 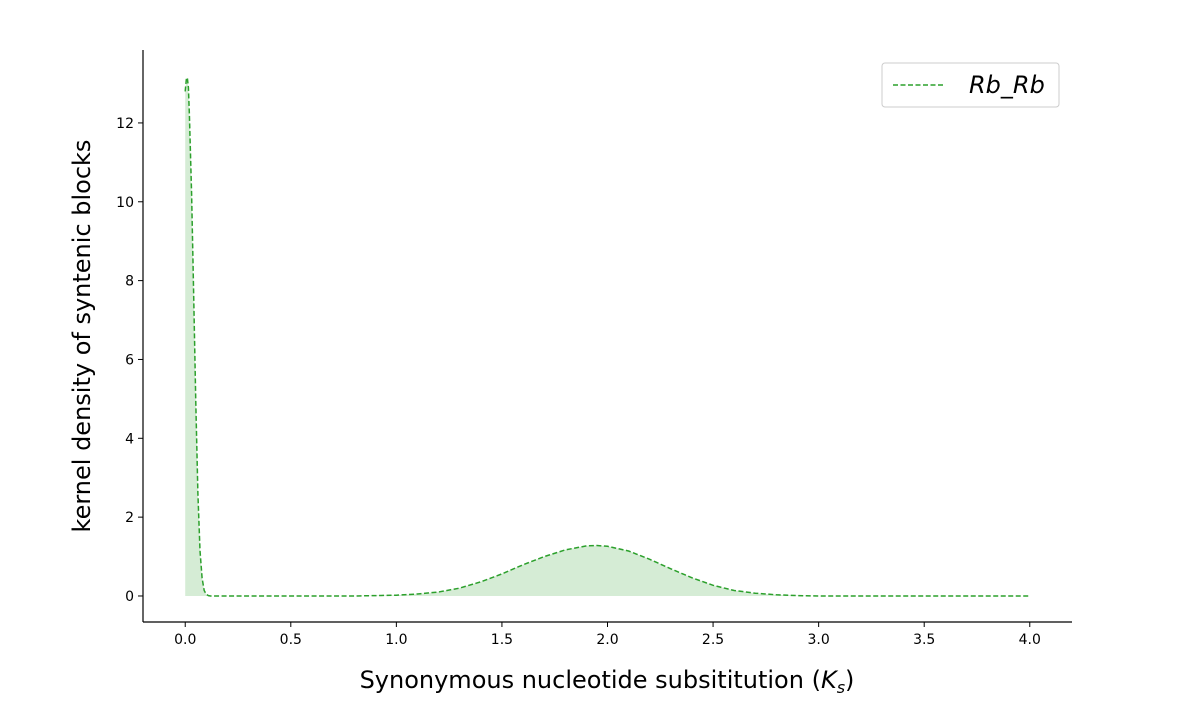 I want to click on y-tick-label: 0, so click(x=129, y=597).